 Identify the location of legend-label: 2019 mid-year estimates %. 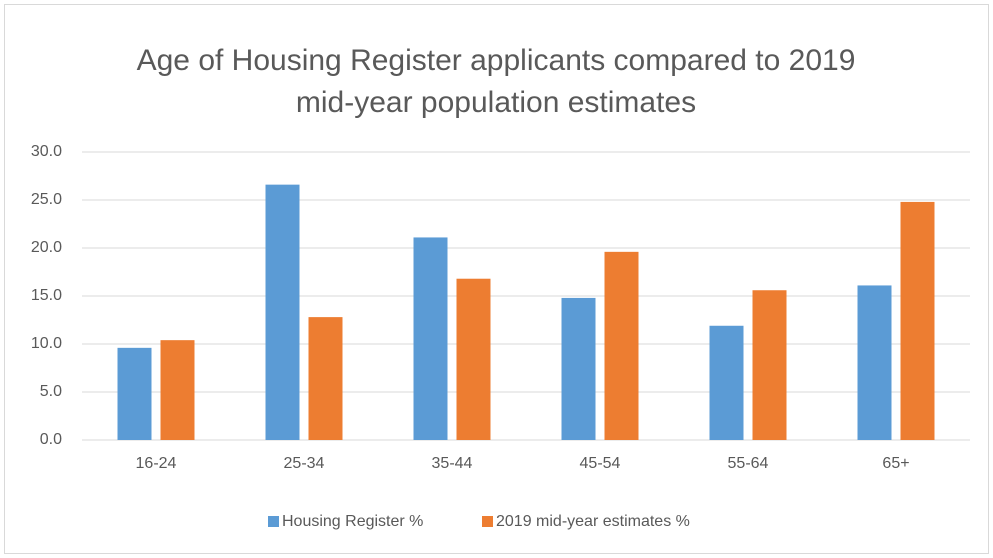
(593, 521).